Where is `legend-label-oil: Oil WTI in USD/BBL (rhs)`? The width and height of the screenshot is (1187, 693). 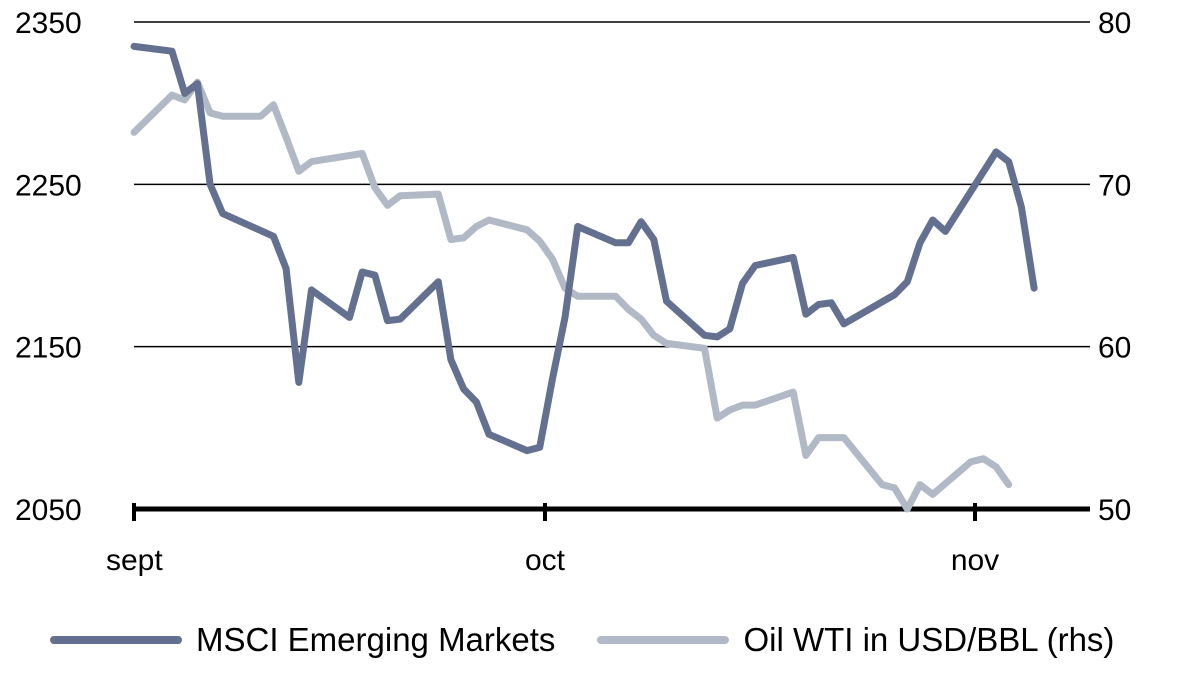 legend-label-oil: Oil WTI in USD/BBL (rhs) is located at coordinates (929, 639).